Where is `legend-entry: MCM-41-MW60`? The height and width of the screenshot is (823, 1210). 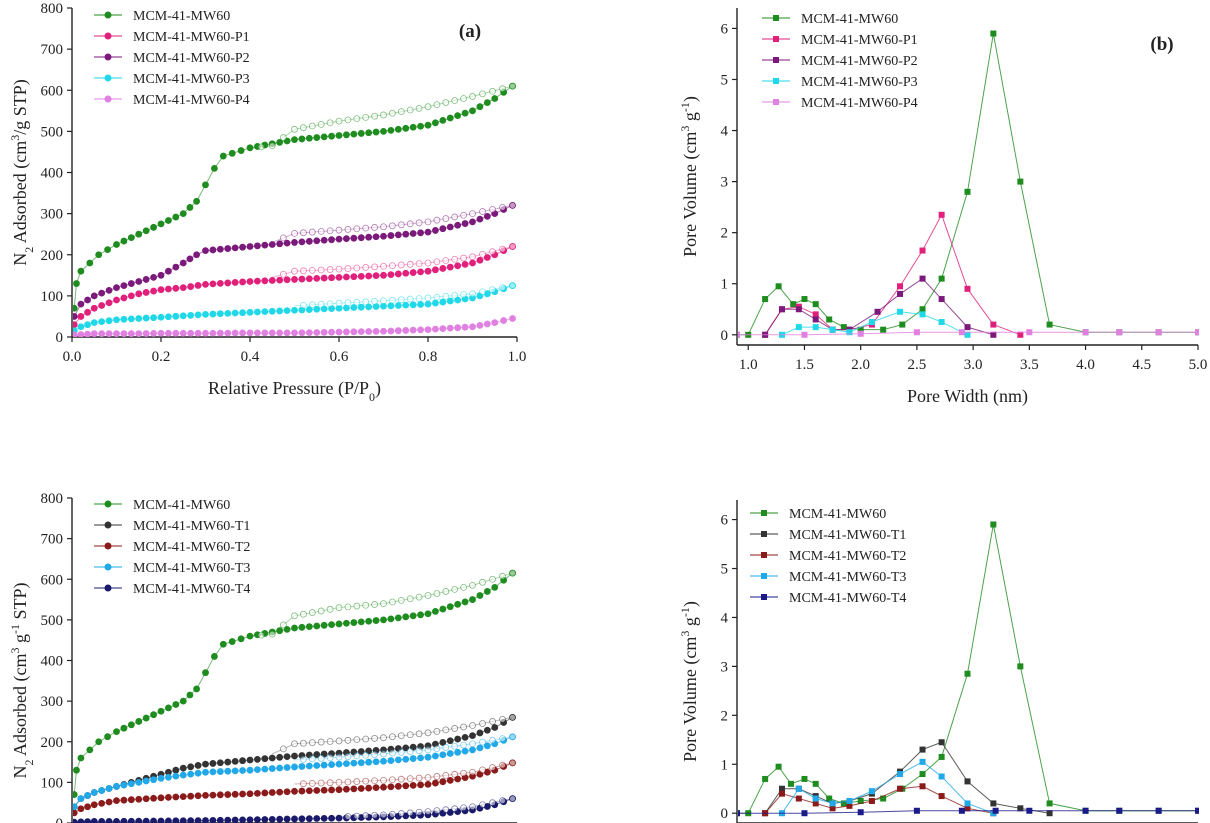
legend-entry: MCM-41-MW60 is located at coordinates (181, 16).